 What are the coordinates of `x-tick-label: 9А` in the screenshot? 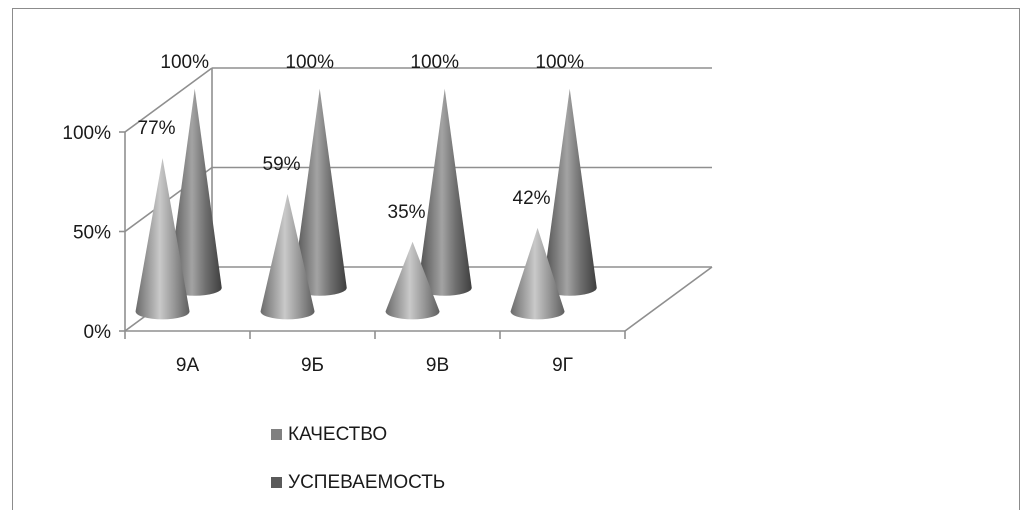 It's located at (188, 365).